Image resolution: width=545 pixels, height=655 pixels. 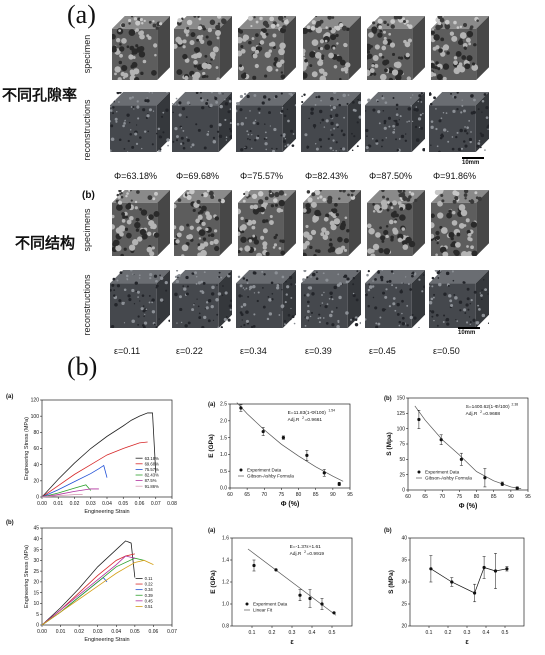 What do you see at coordinates (492, 414) in the screenshot?
I see `annotation-r2-value: =0.9688` at bounding box center [492, 414].